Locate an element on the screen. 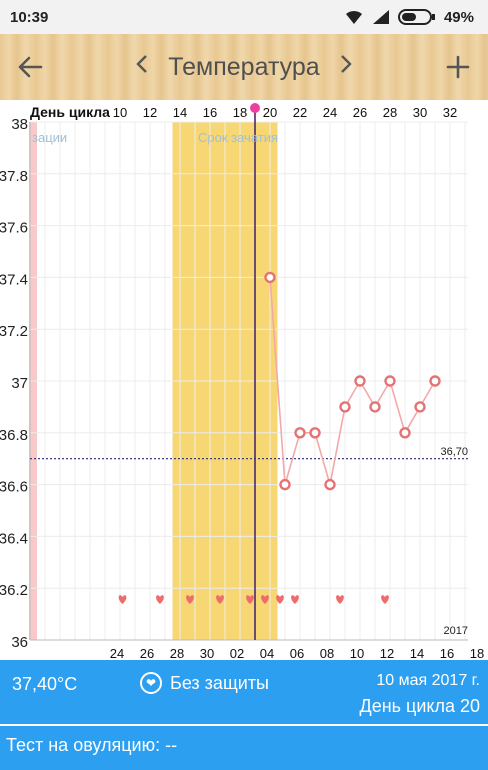  back-arrow-icon is located at coordinates (30, 67).